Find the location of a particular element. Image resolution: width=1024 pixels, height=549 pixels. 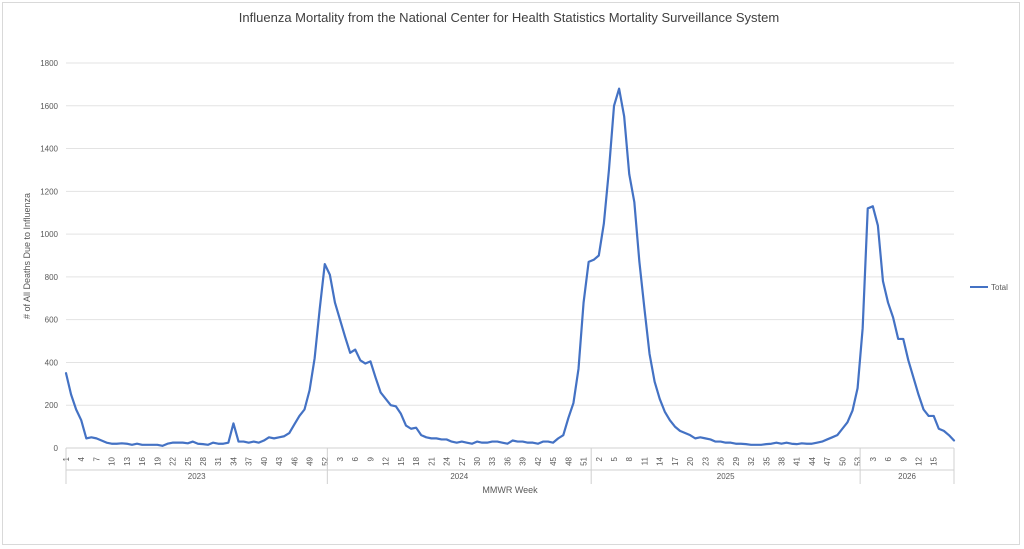

x-tick-label: 27 is located at coordinates (462, 460).